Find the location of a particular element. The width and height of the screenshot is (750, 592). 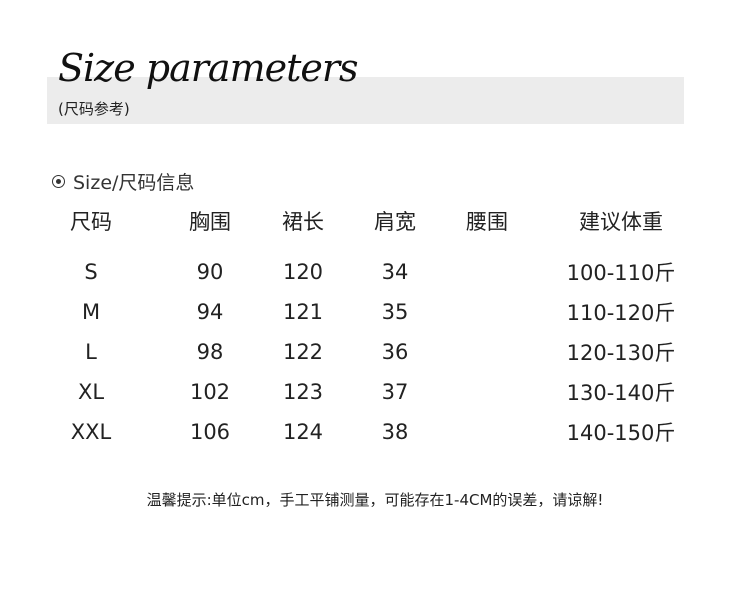

radio-circle-icon is located at coordinates (58, 181).